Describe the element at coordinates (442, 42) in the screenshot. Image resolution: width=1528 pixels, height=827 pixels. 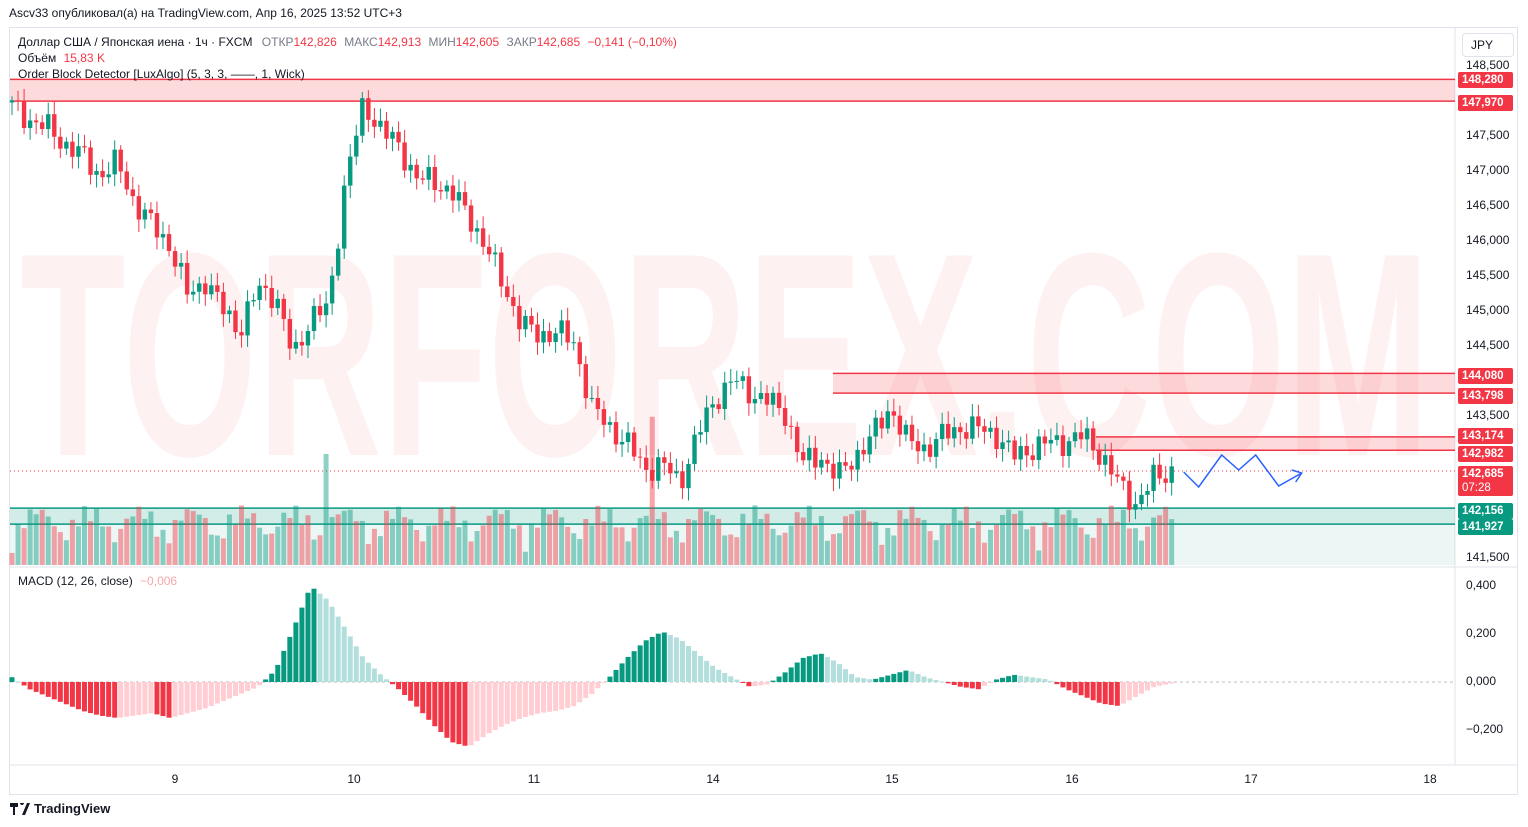
I see `low-label: МИН` at that location.